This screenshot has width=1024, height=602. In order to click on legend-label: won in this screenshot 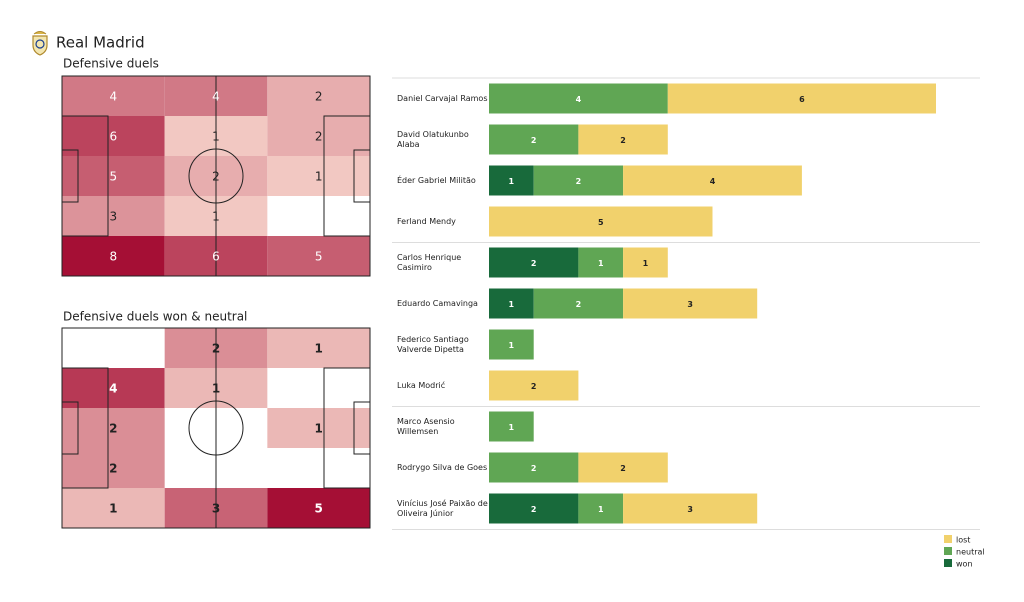, I will do `click(964, 564)`.